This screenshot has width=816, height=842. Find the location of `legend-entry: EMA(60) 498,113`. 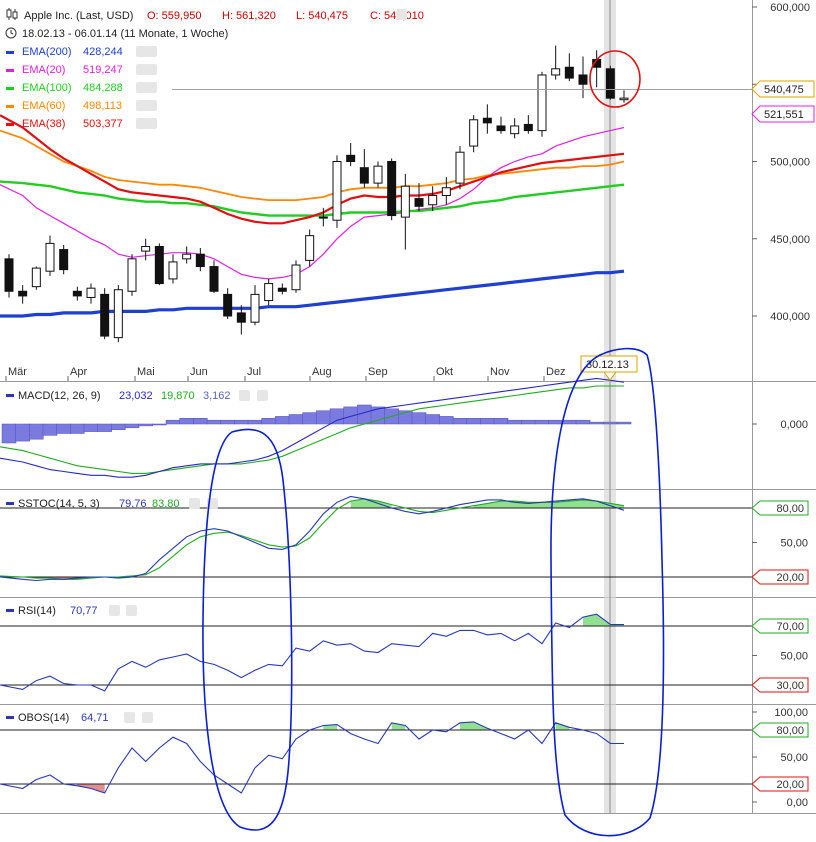

legend-entry: EMA(60) 498,113 is located at coordinates (81, 106).